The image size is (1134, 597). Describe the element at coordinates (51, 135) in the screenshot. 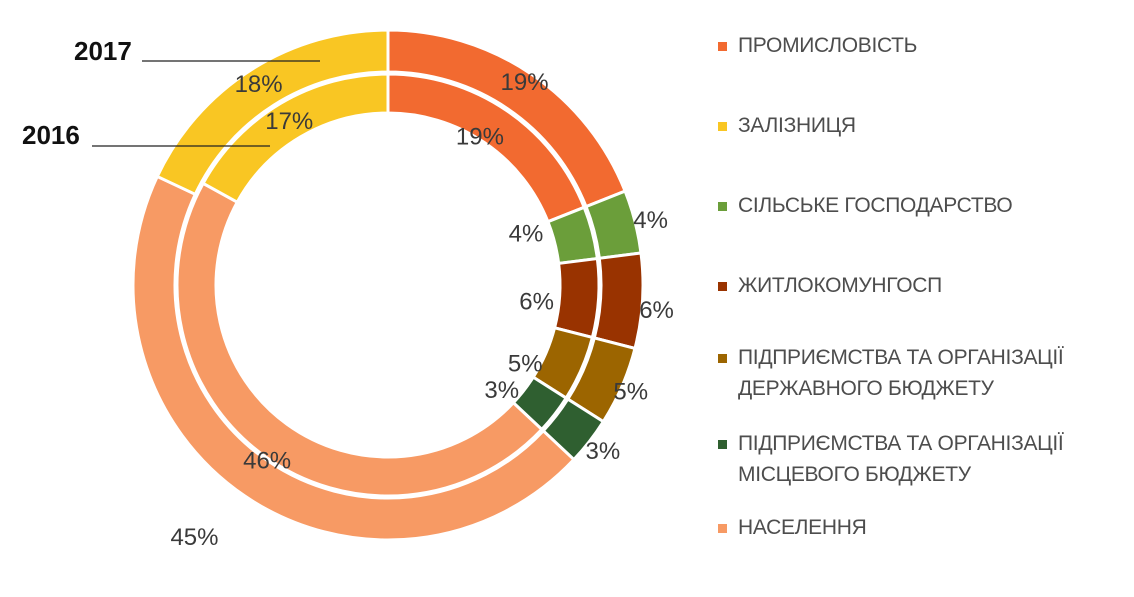

I see `year-2016-label: 2016` at that location.